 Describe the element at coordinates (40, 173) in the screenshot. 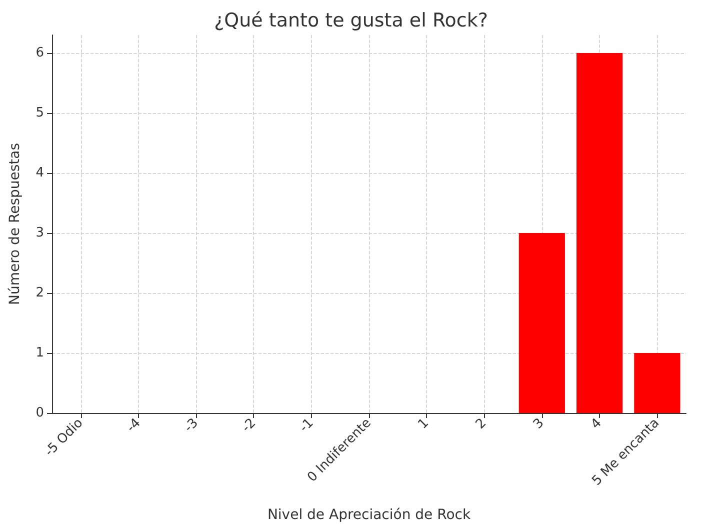

I see `y-tick-label: 4` at that location.